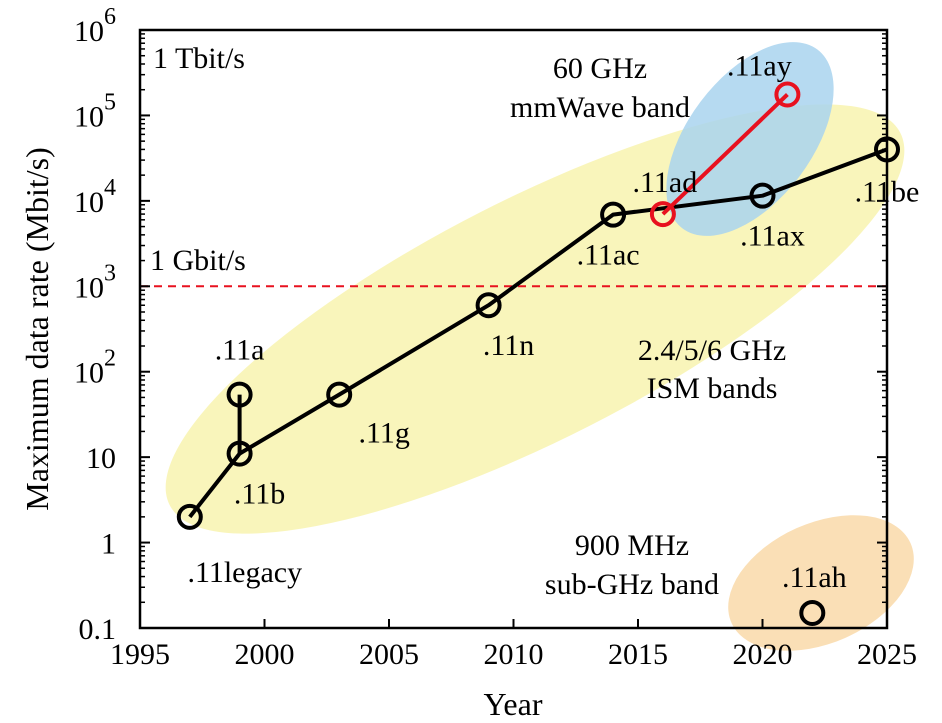 Image resolution: width=942 pixels, height=723 pixels. I want to click on y-tick-label: 10², so click(95, 368).